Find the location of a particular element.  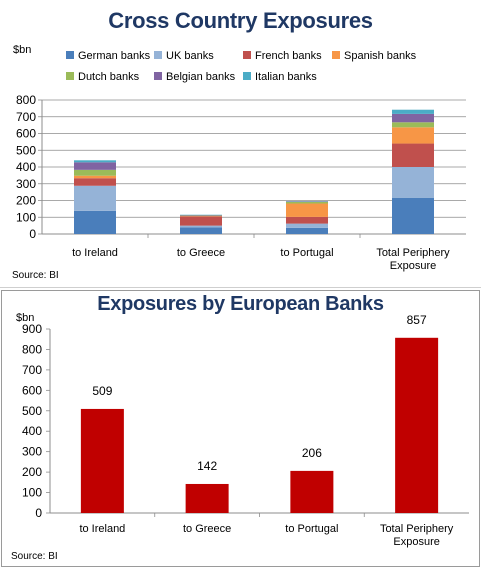

y-tick-label: 900 is located at coordinates (32, 329).